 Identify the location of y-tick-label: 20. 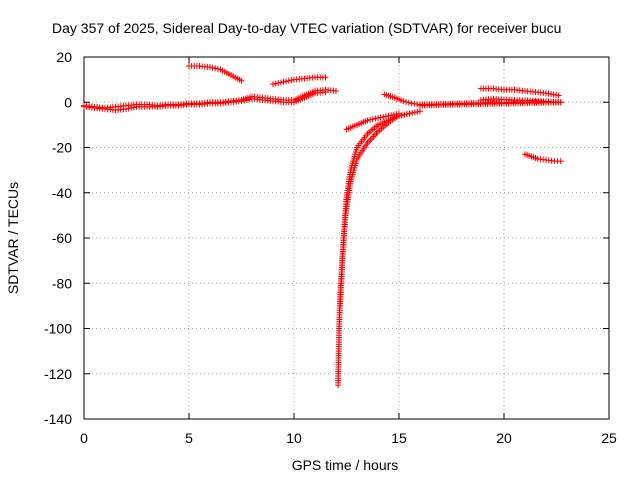
(64, 57).